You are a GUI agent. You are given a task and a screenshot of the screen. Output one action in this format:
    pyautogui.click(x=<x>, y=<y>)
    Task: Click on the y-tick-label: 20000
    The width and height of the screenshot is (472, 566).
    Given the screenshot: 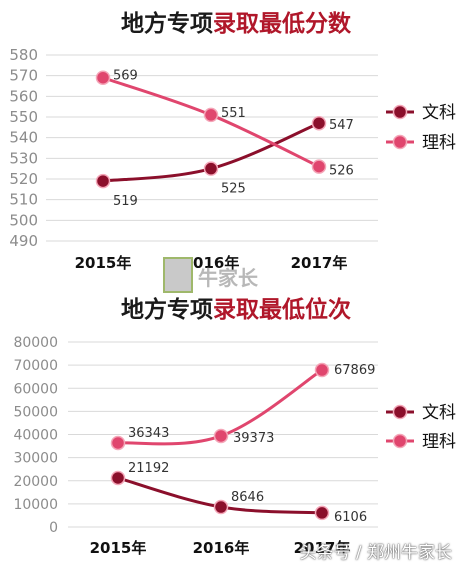 What is the action you would take?
    pyautogui.click(x=35, y=482)
    